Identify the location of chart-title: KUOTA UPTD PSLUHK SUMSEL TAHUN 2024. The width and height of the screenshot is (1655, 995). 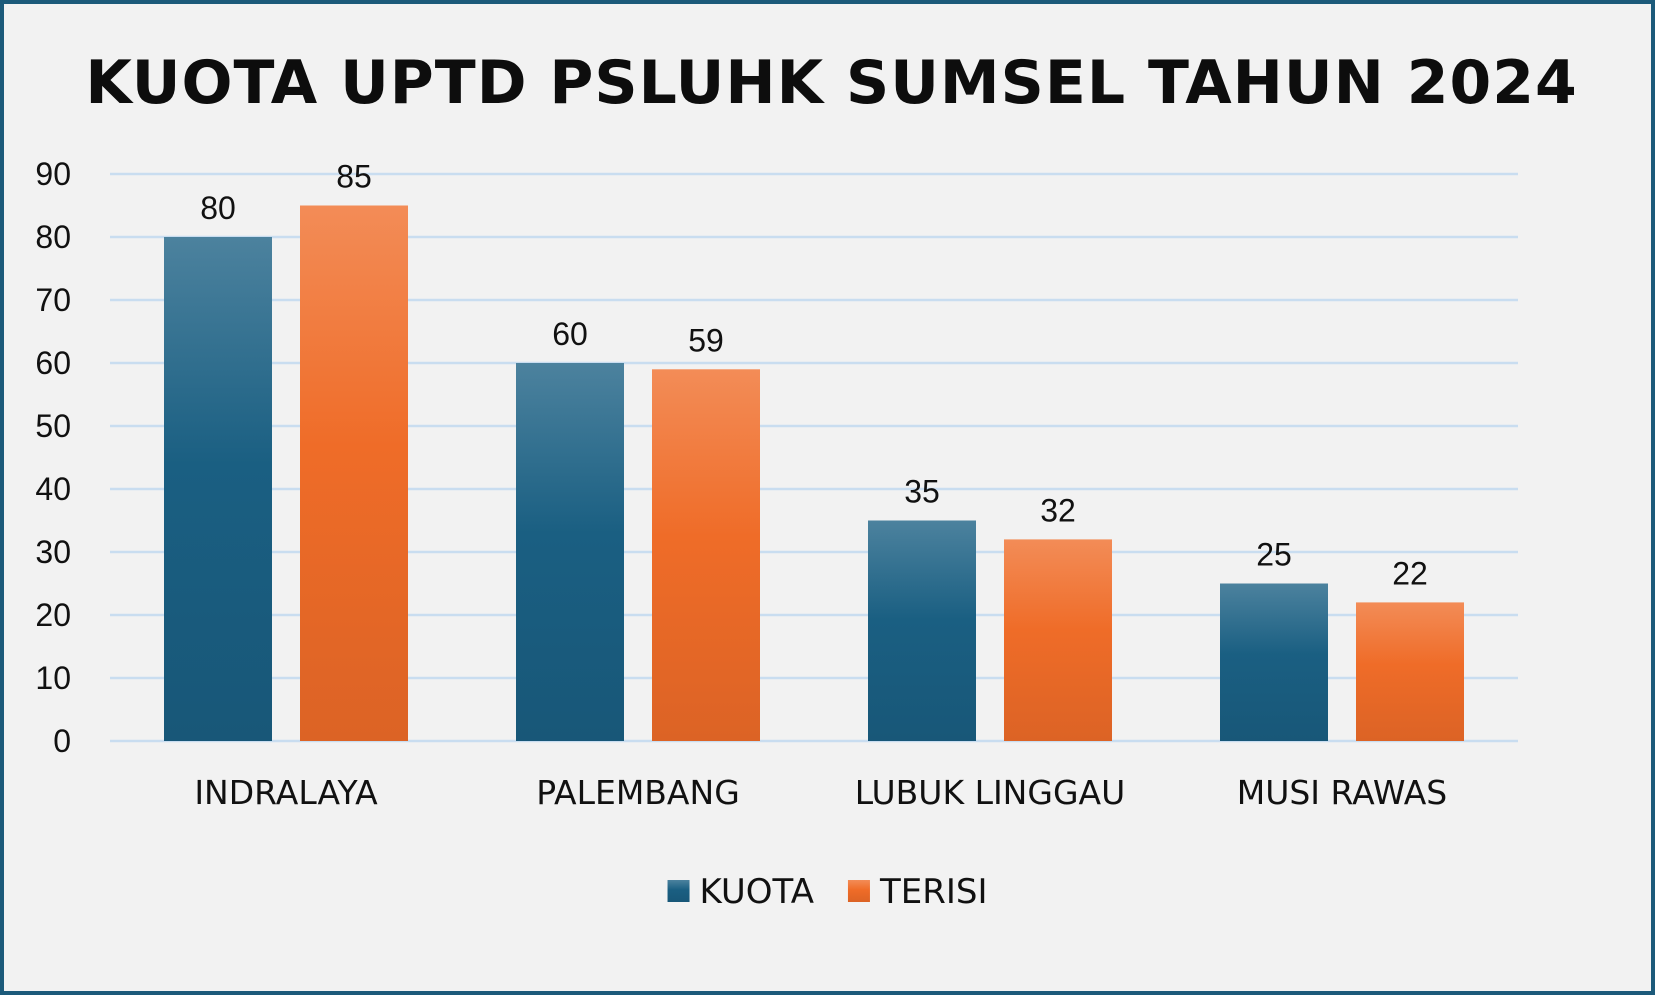
(831, 83).